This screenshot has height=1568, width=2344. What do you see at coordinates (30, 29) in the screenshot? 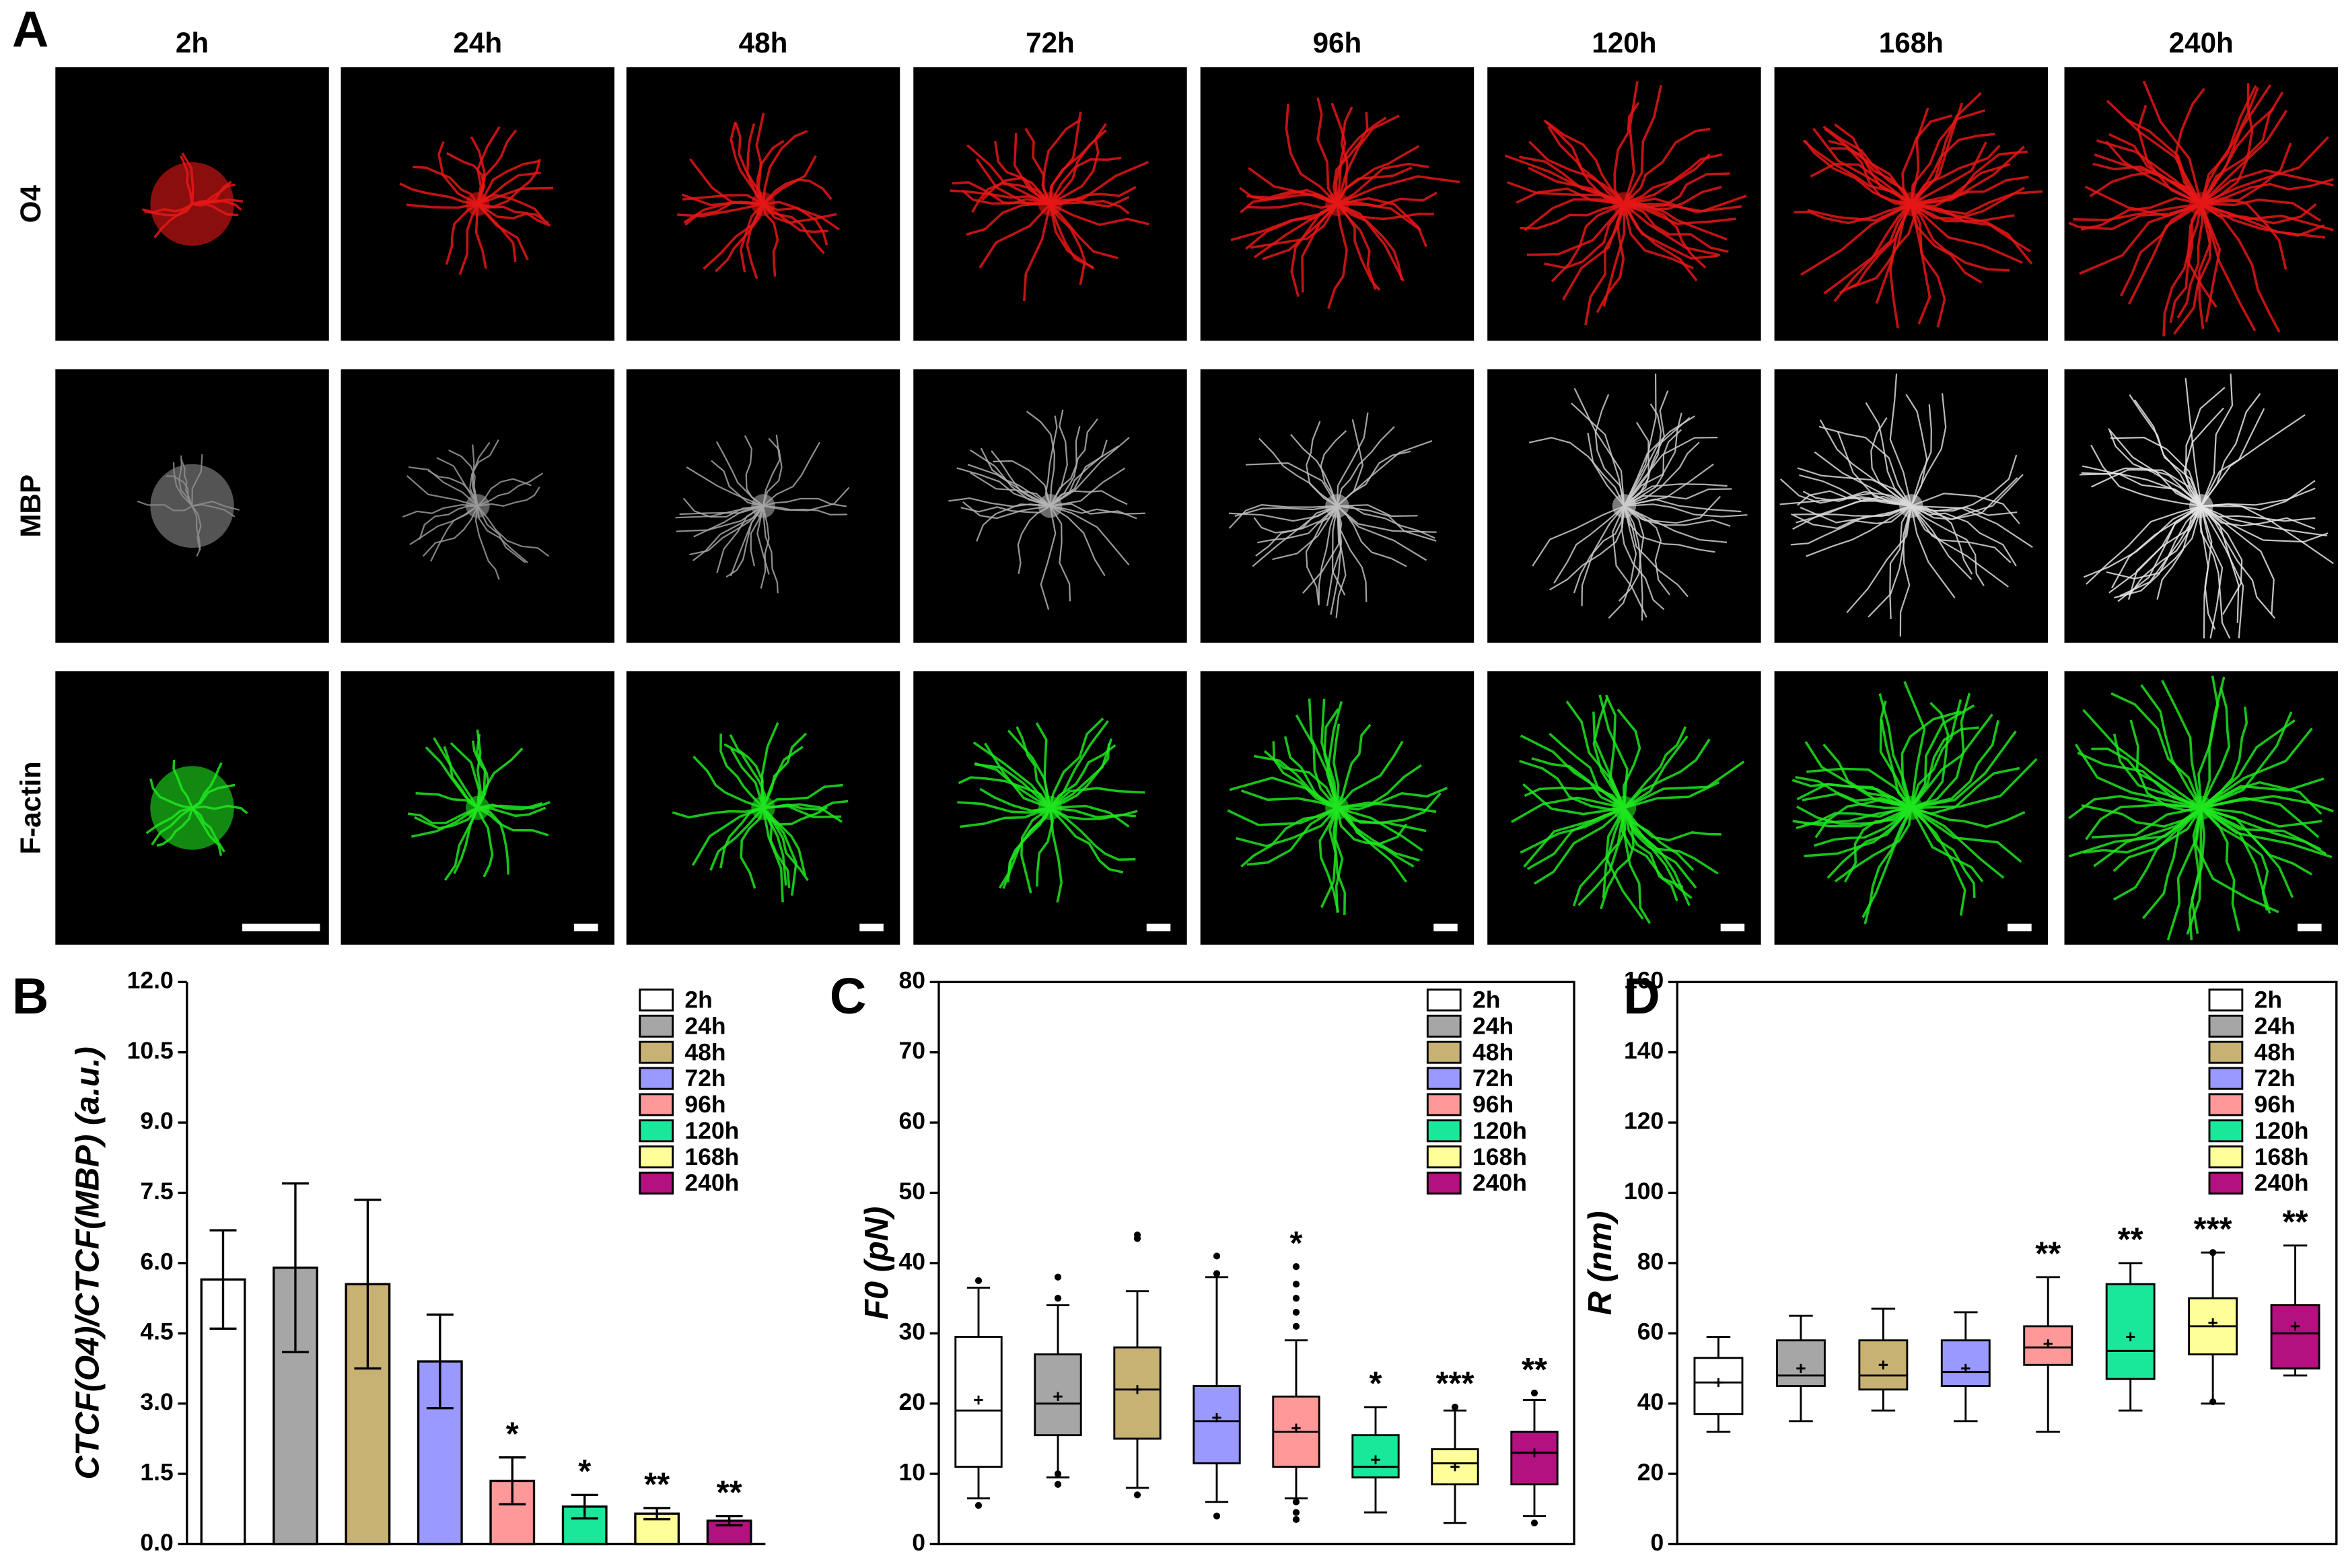
I see `panel-letter: A` at bounding box center [30, 29].